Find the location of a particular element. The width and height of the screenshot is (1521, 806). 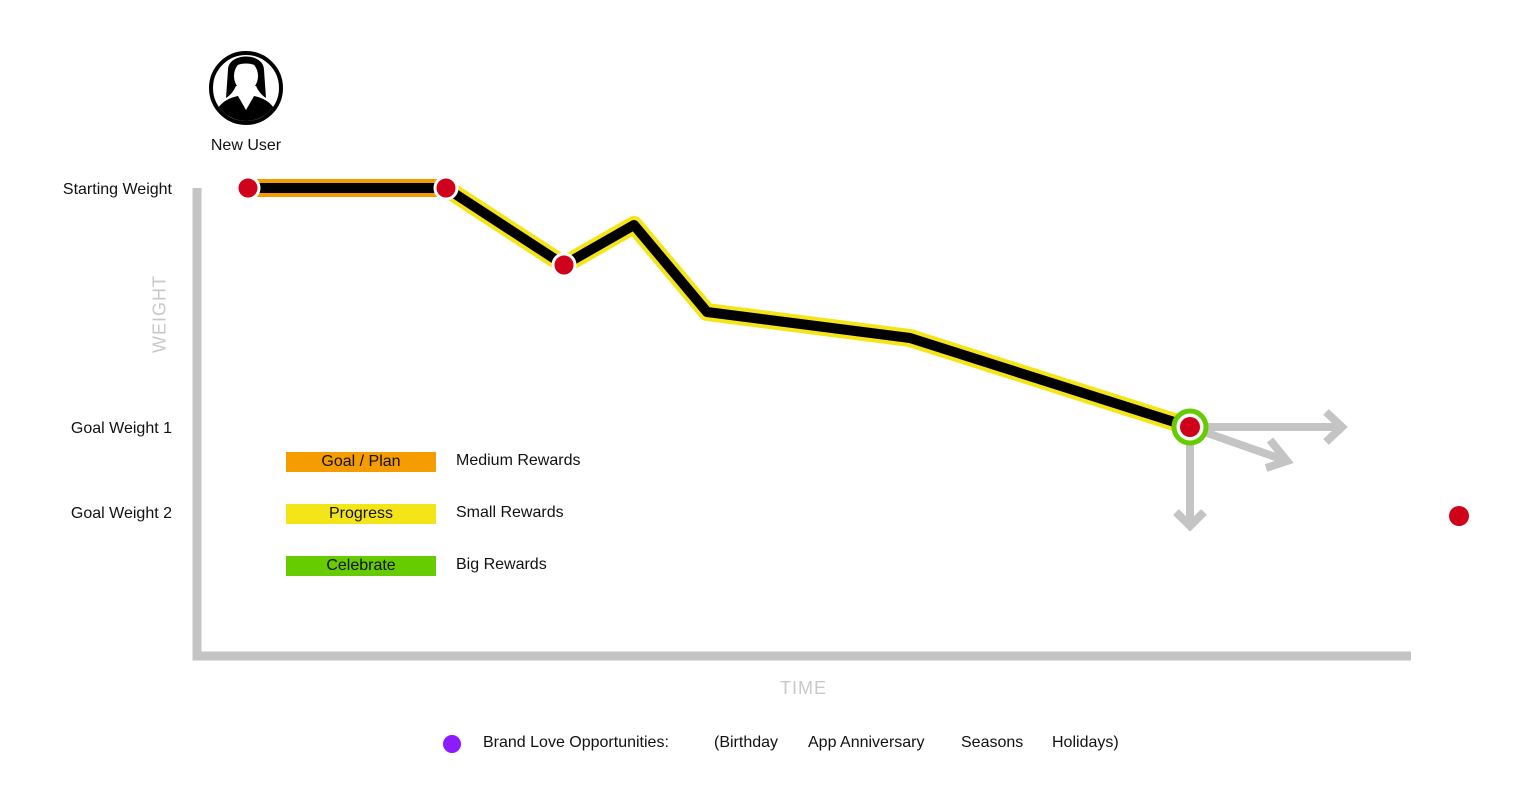

user-label: New User is located at coordinates (246, 145).